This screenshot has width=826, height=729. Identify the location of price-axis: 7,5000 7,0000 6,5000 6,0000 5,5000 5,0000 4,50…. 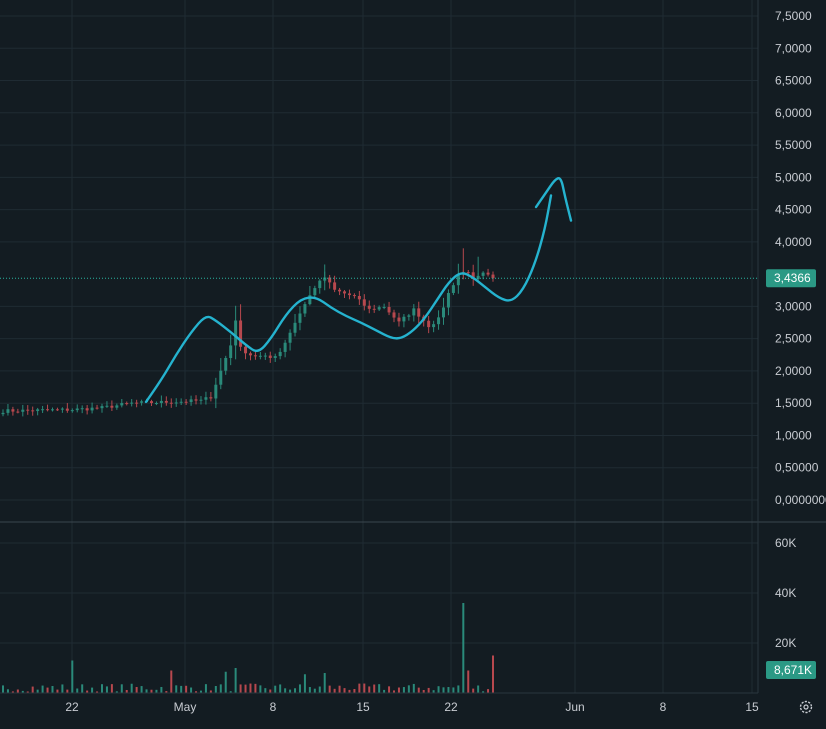
(796, 258).